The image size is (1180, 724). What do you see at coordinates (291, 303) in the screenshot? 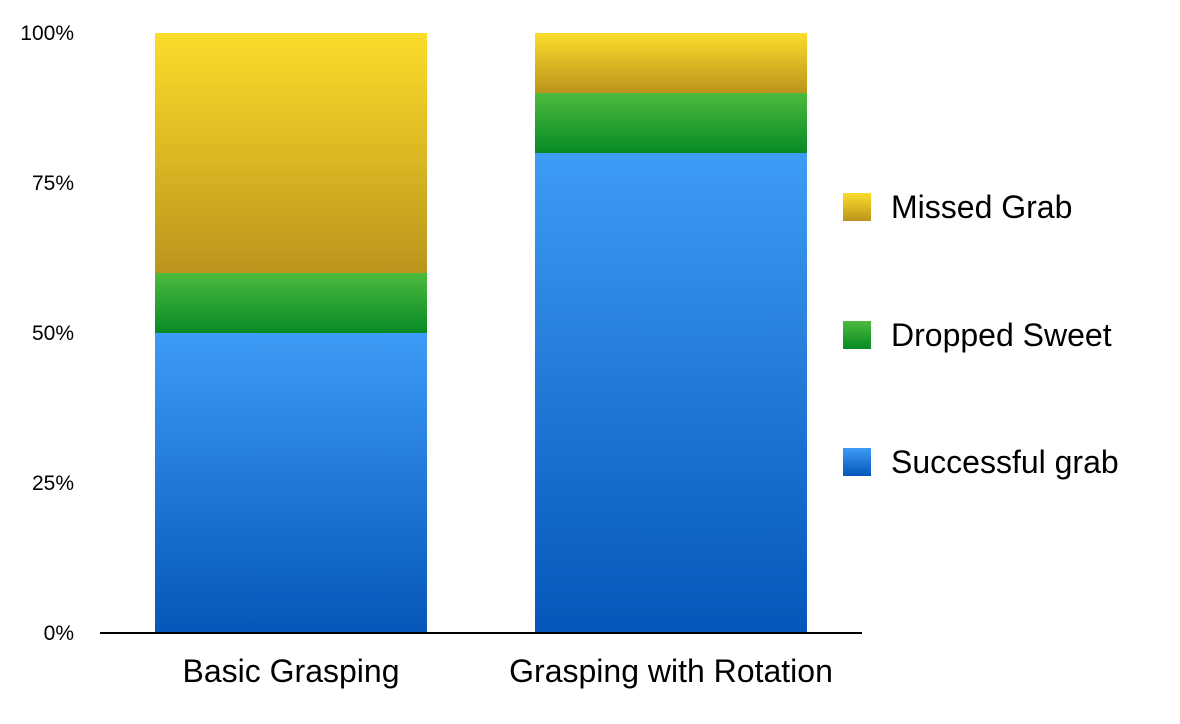
I see `bar-basic-grasping-dropped-sweet` at bounding box center [291, 303].